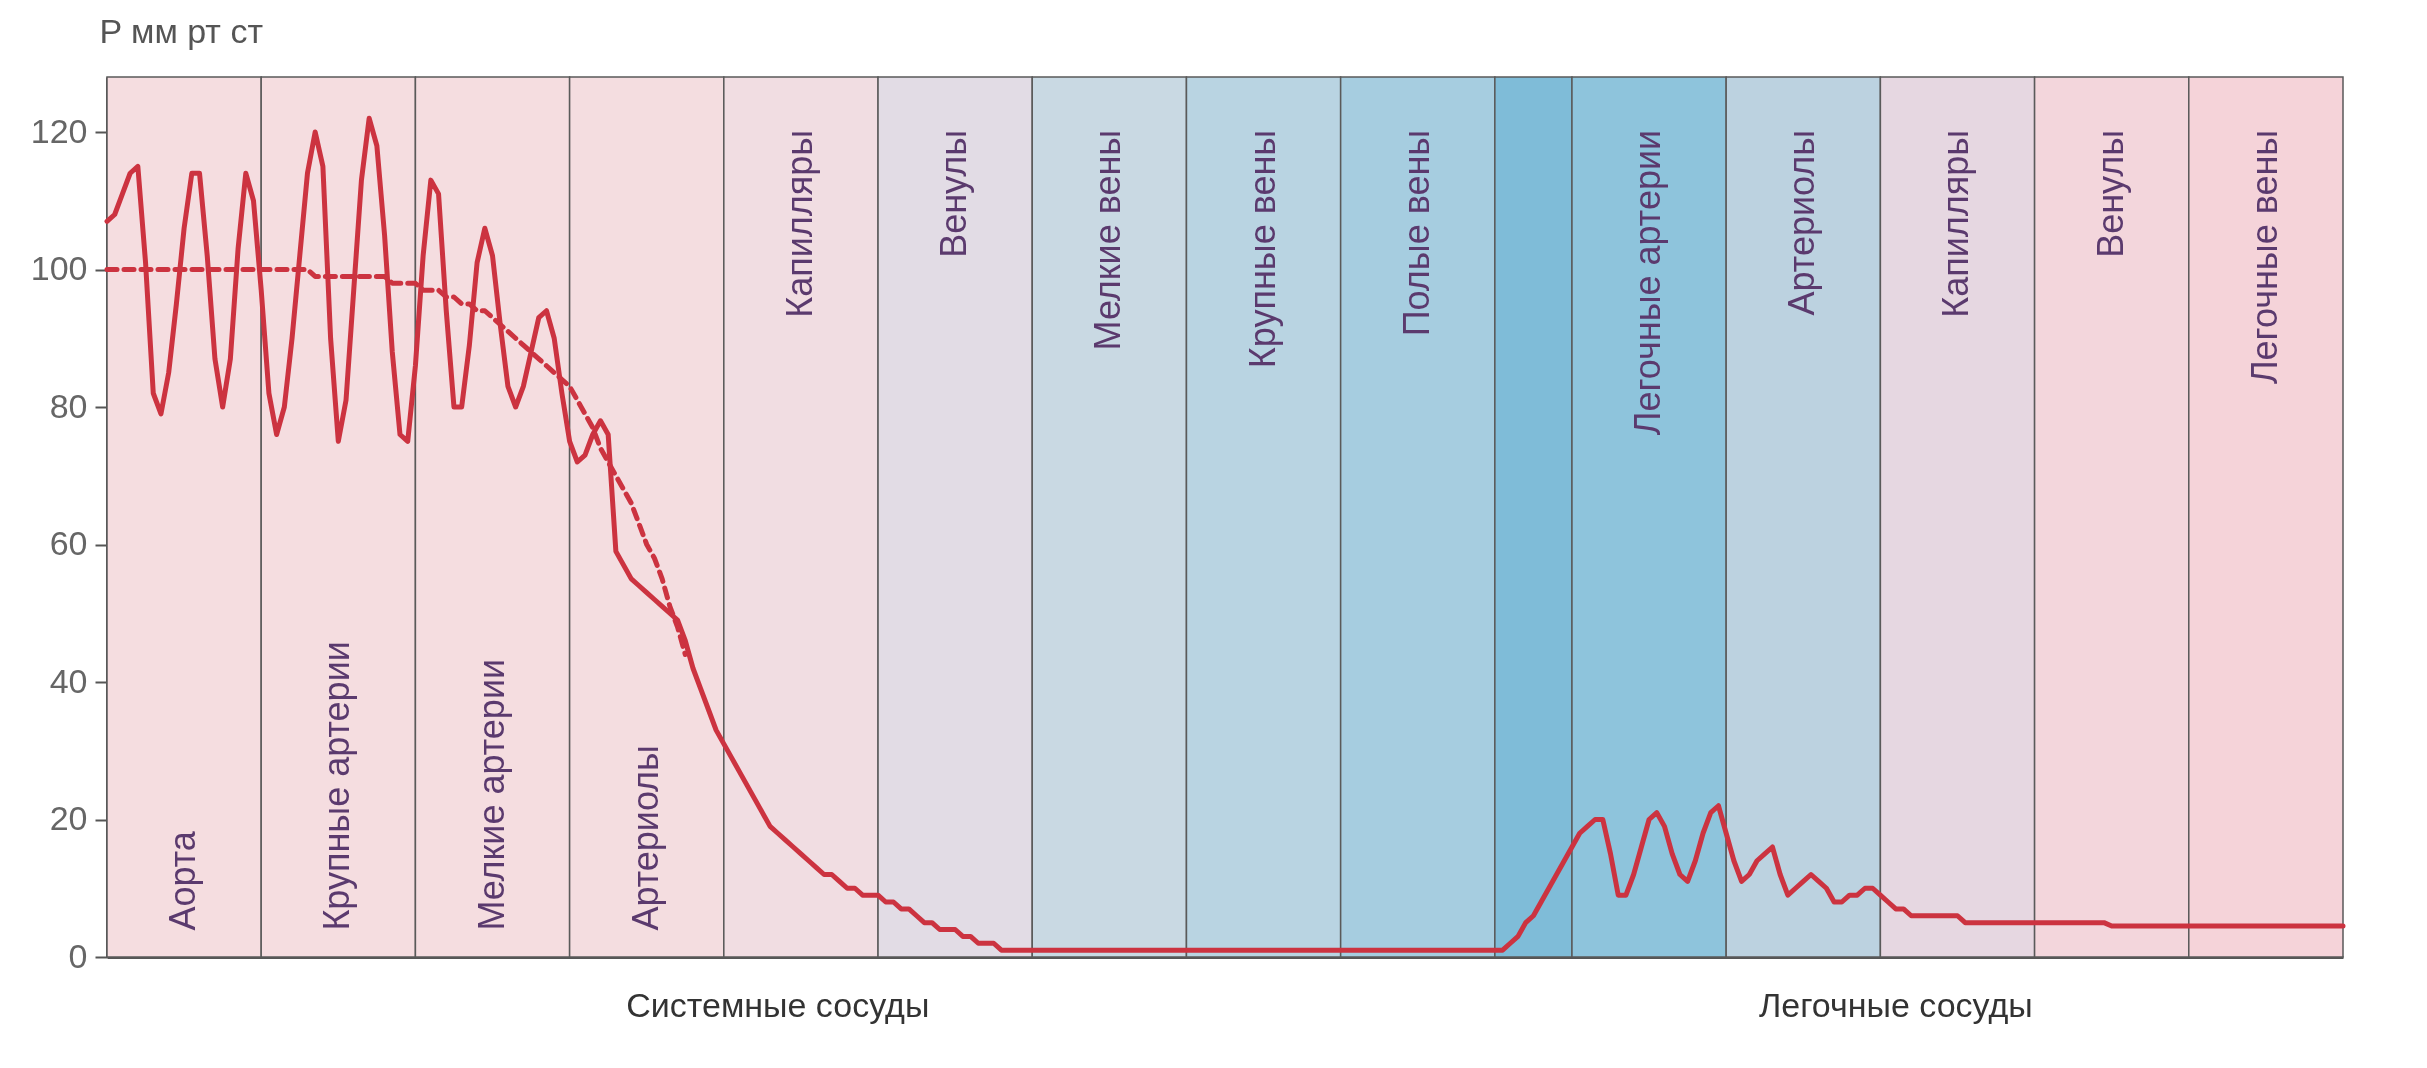  What do you see at coordinates (1416, 233) in the screenshot?
I see `annotation: Полые вены` at bounding box center [1416, 233].